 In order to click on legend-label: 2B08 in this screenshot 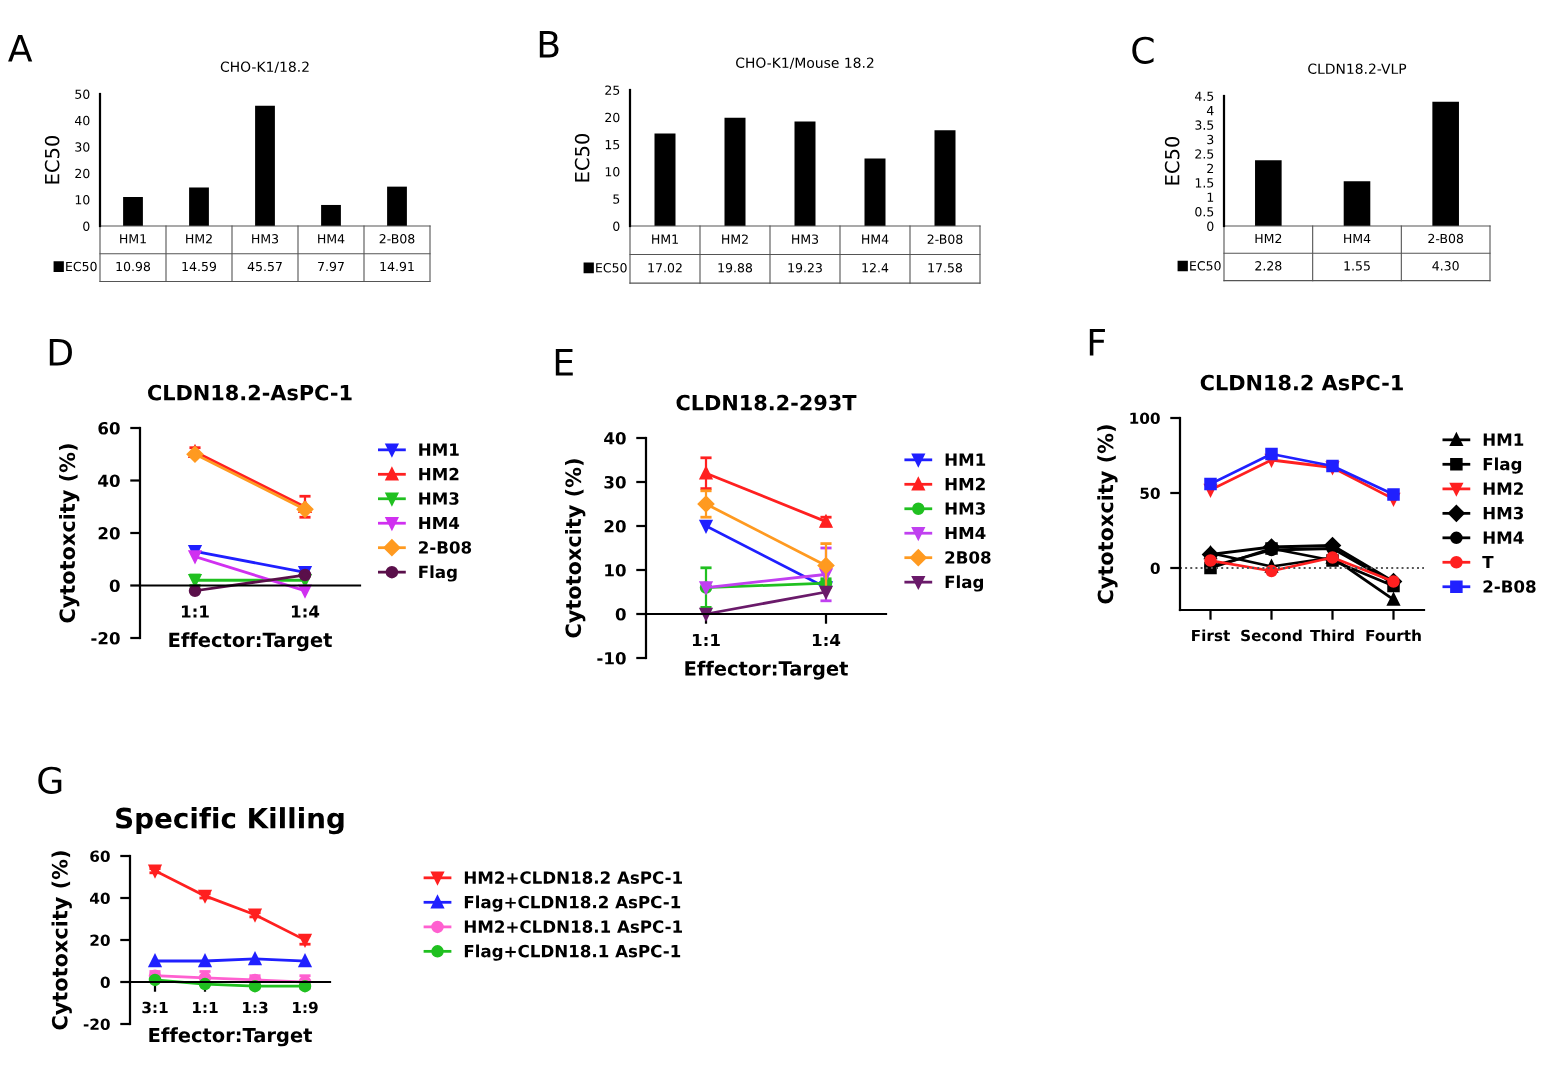, I will do `click(968, 557)`.